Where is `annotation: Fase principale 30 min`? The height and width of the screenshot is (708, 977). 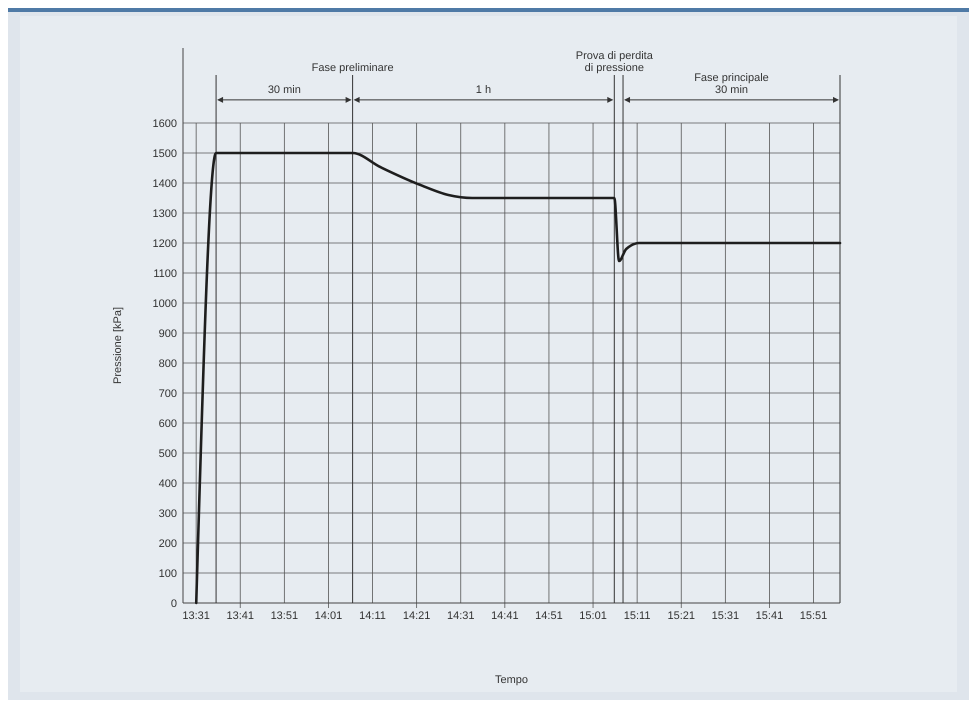 annotation: Fase principale 30 min is located at coordinates (731, 84).